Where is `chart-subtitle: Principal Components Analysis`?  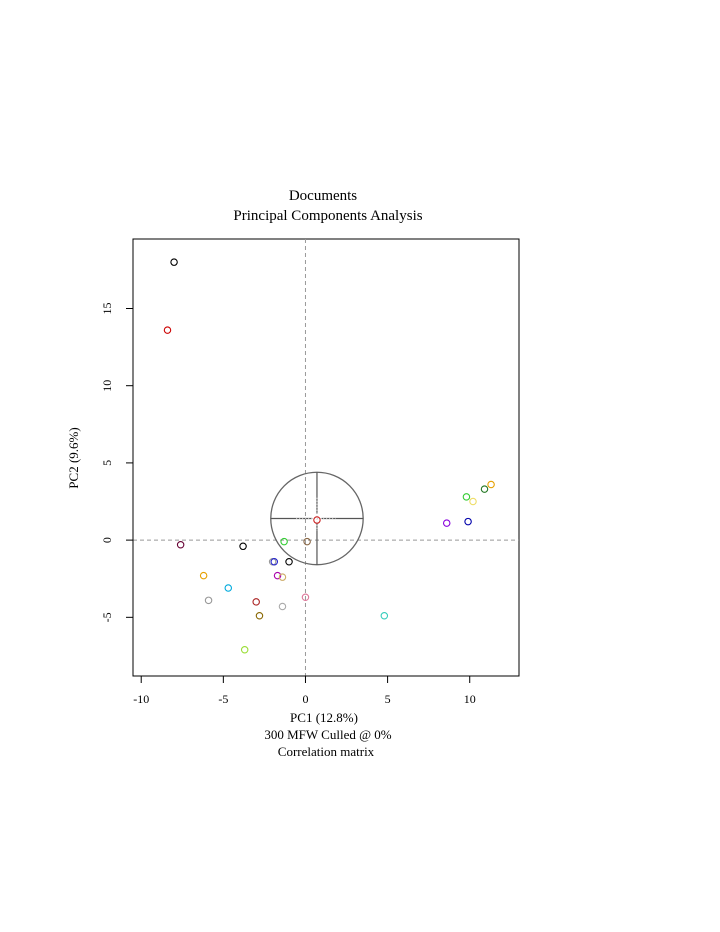
chart-subtitle: Principal Components Analysis is located at coordinates (327, 216).